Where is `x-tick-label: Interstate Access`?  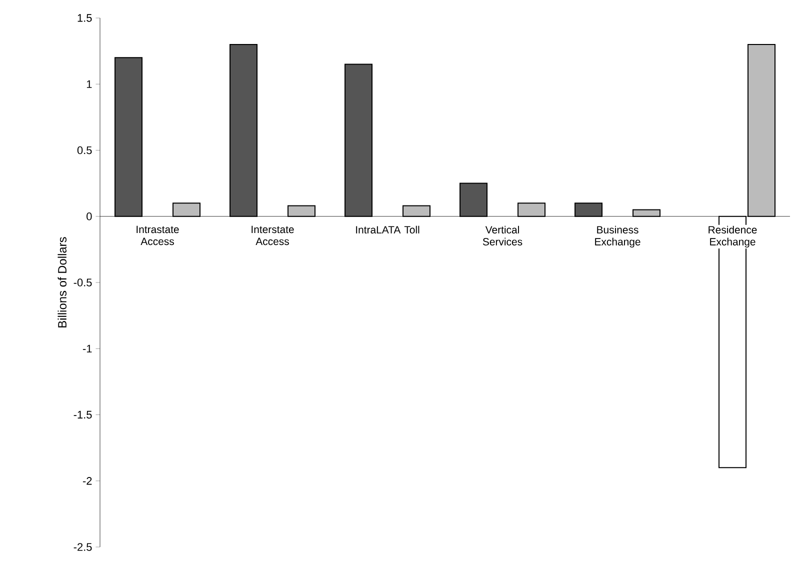 x-tick-label: Interstate Access is located at coordinates (273, 236).